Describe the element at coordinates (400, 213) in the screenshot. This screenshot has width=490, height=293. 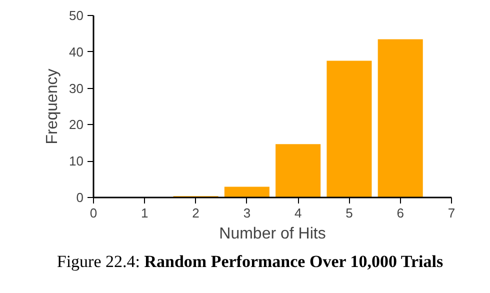
I see `x-tick-label: 6` at that location.